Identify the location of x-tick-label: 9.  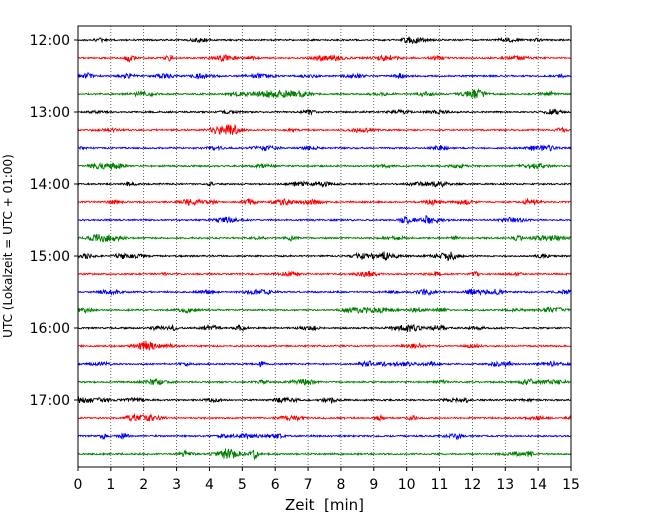
(373, 485).